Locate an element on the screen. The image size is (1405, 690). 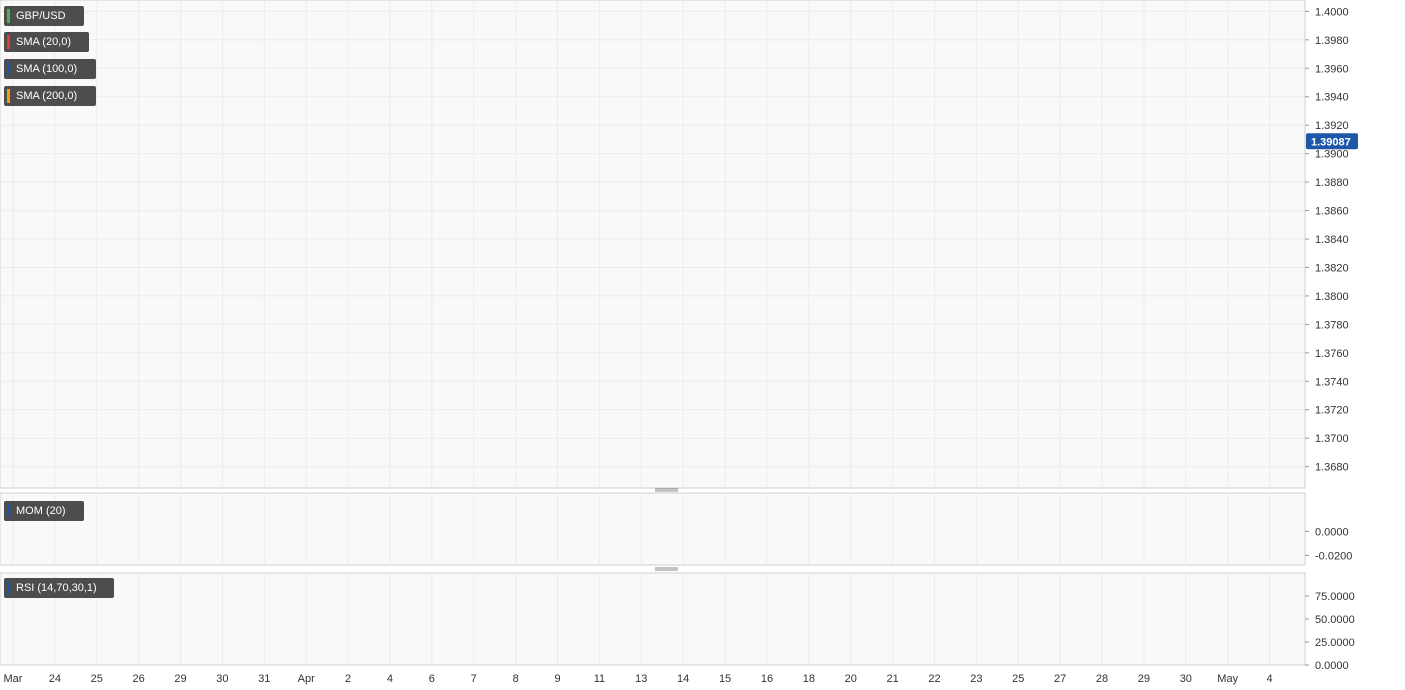
legend-gbpusd: GBP/USD is located at coordinates (44, 16).